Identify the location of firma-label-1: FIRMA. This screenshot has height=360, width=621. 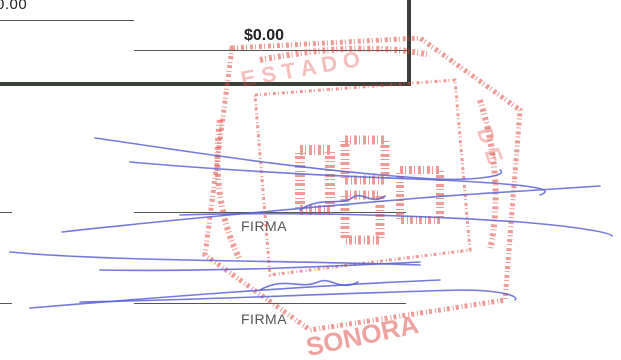
(264, 226).